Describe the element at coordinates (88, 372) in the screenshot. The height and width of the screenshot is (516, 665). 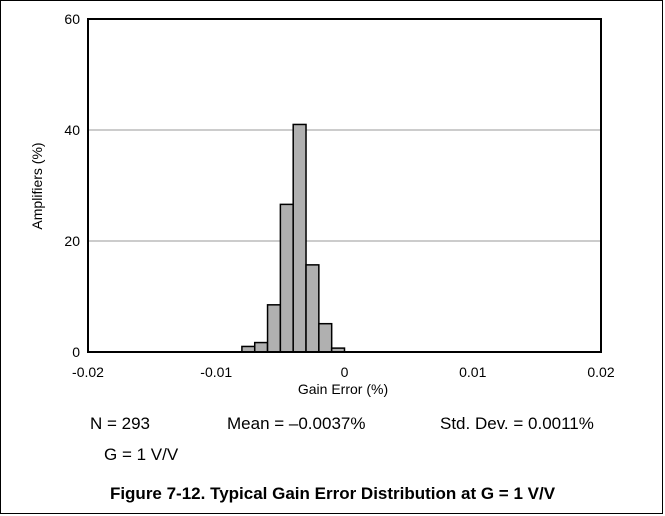
I see `x-tick-label: -0.02` at that location.